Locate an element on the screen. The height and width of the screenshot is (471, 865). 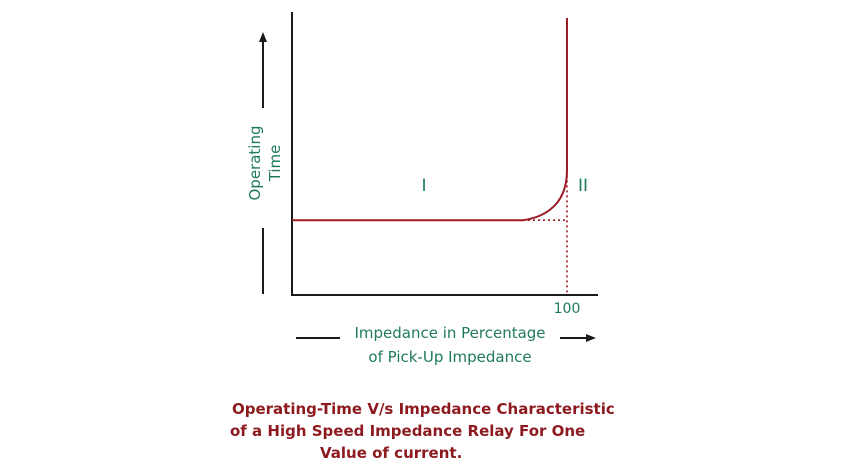
x-axis-label-line2: of Pick-Up Impedance is located at coordinates (449, 357).